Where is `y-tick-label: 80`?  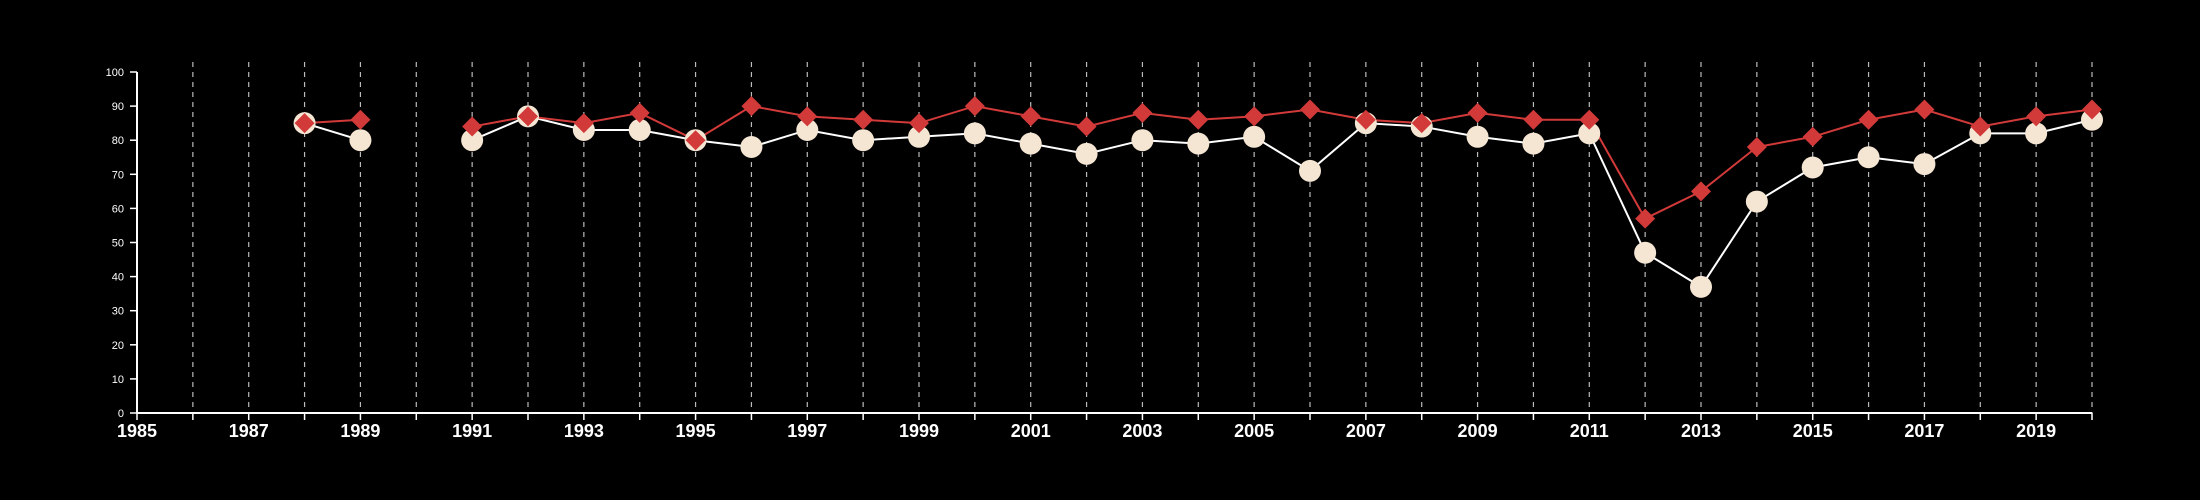 y-tick-label: 80 is located at coordinates (118, 141).